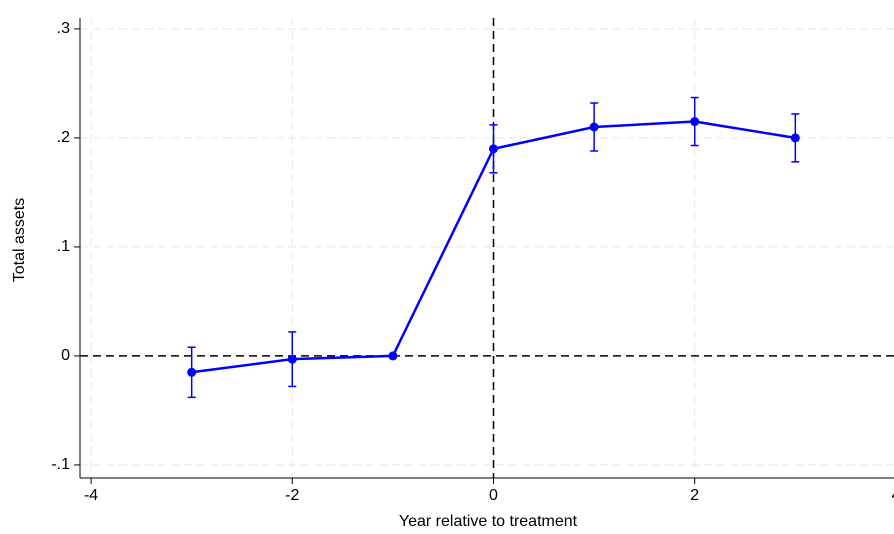 The height and width of the screenshot is (534, 894). I want to click on y-tick-label: .2, so click(63, 137).